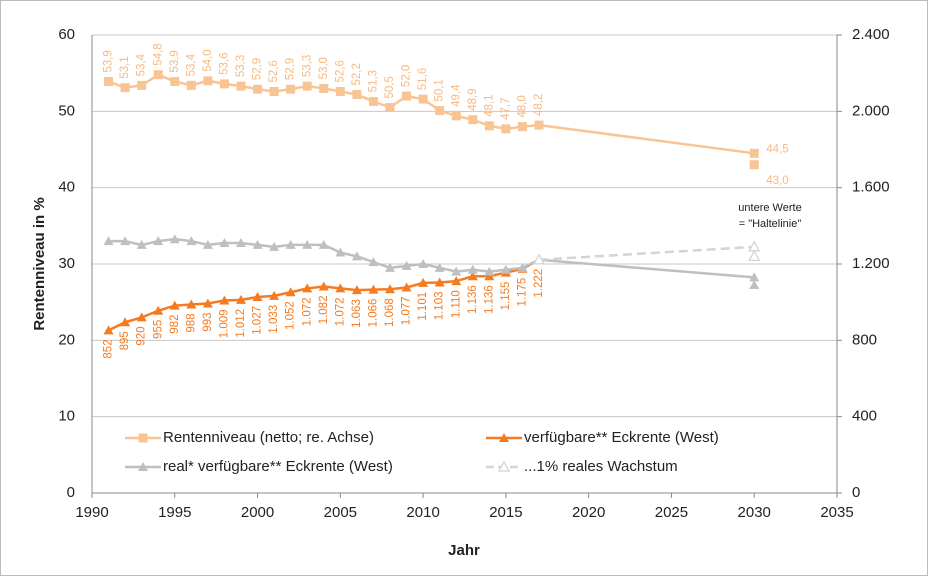 The height and width of the screenshot is (581, 928). Describe the element at coordinates (357, 313) in the screenshot. I see `data-label: 1.063` at that location.